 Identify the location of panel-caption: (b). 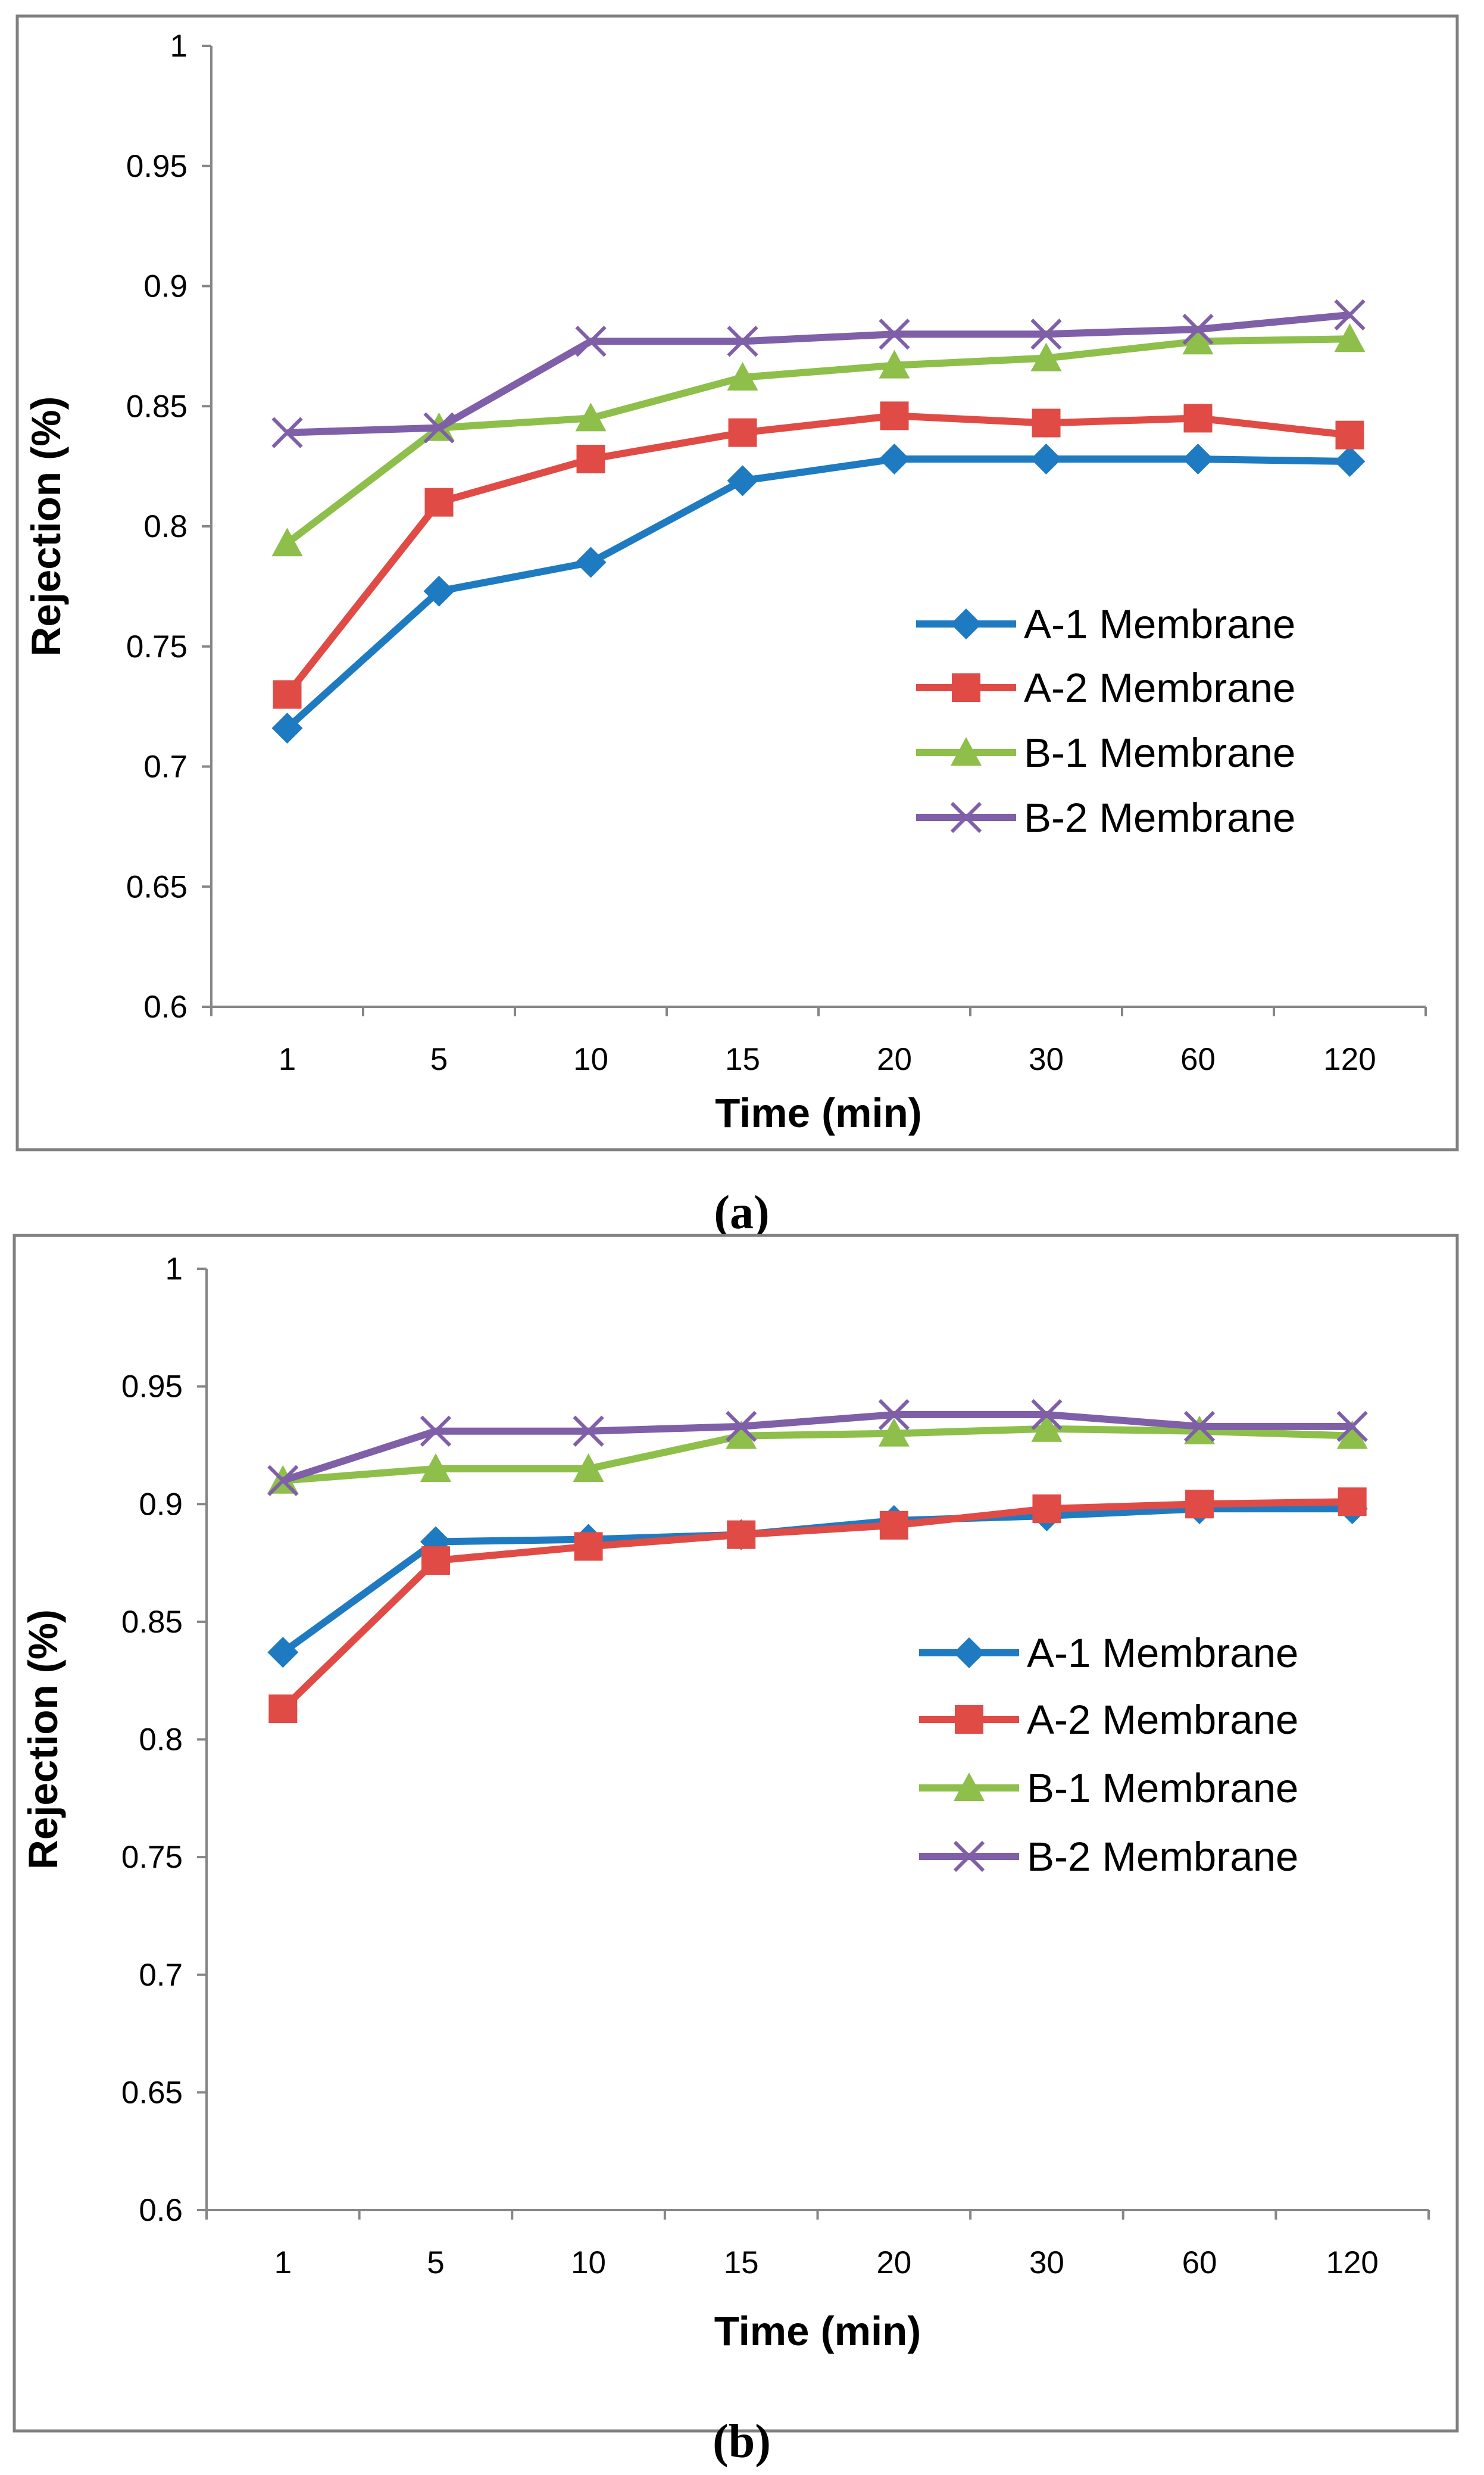
(742, 2441).